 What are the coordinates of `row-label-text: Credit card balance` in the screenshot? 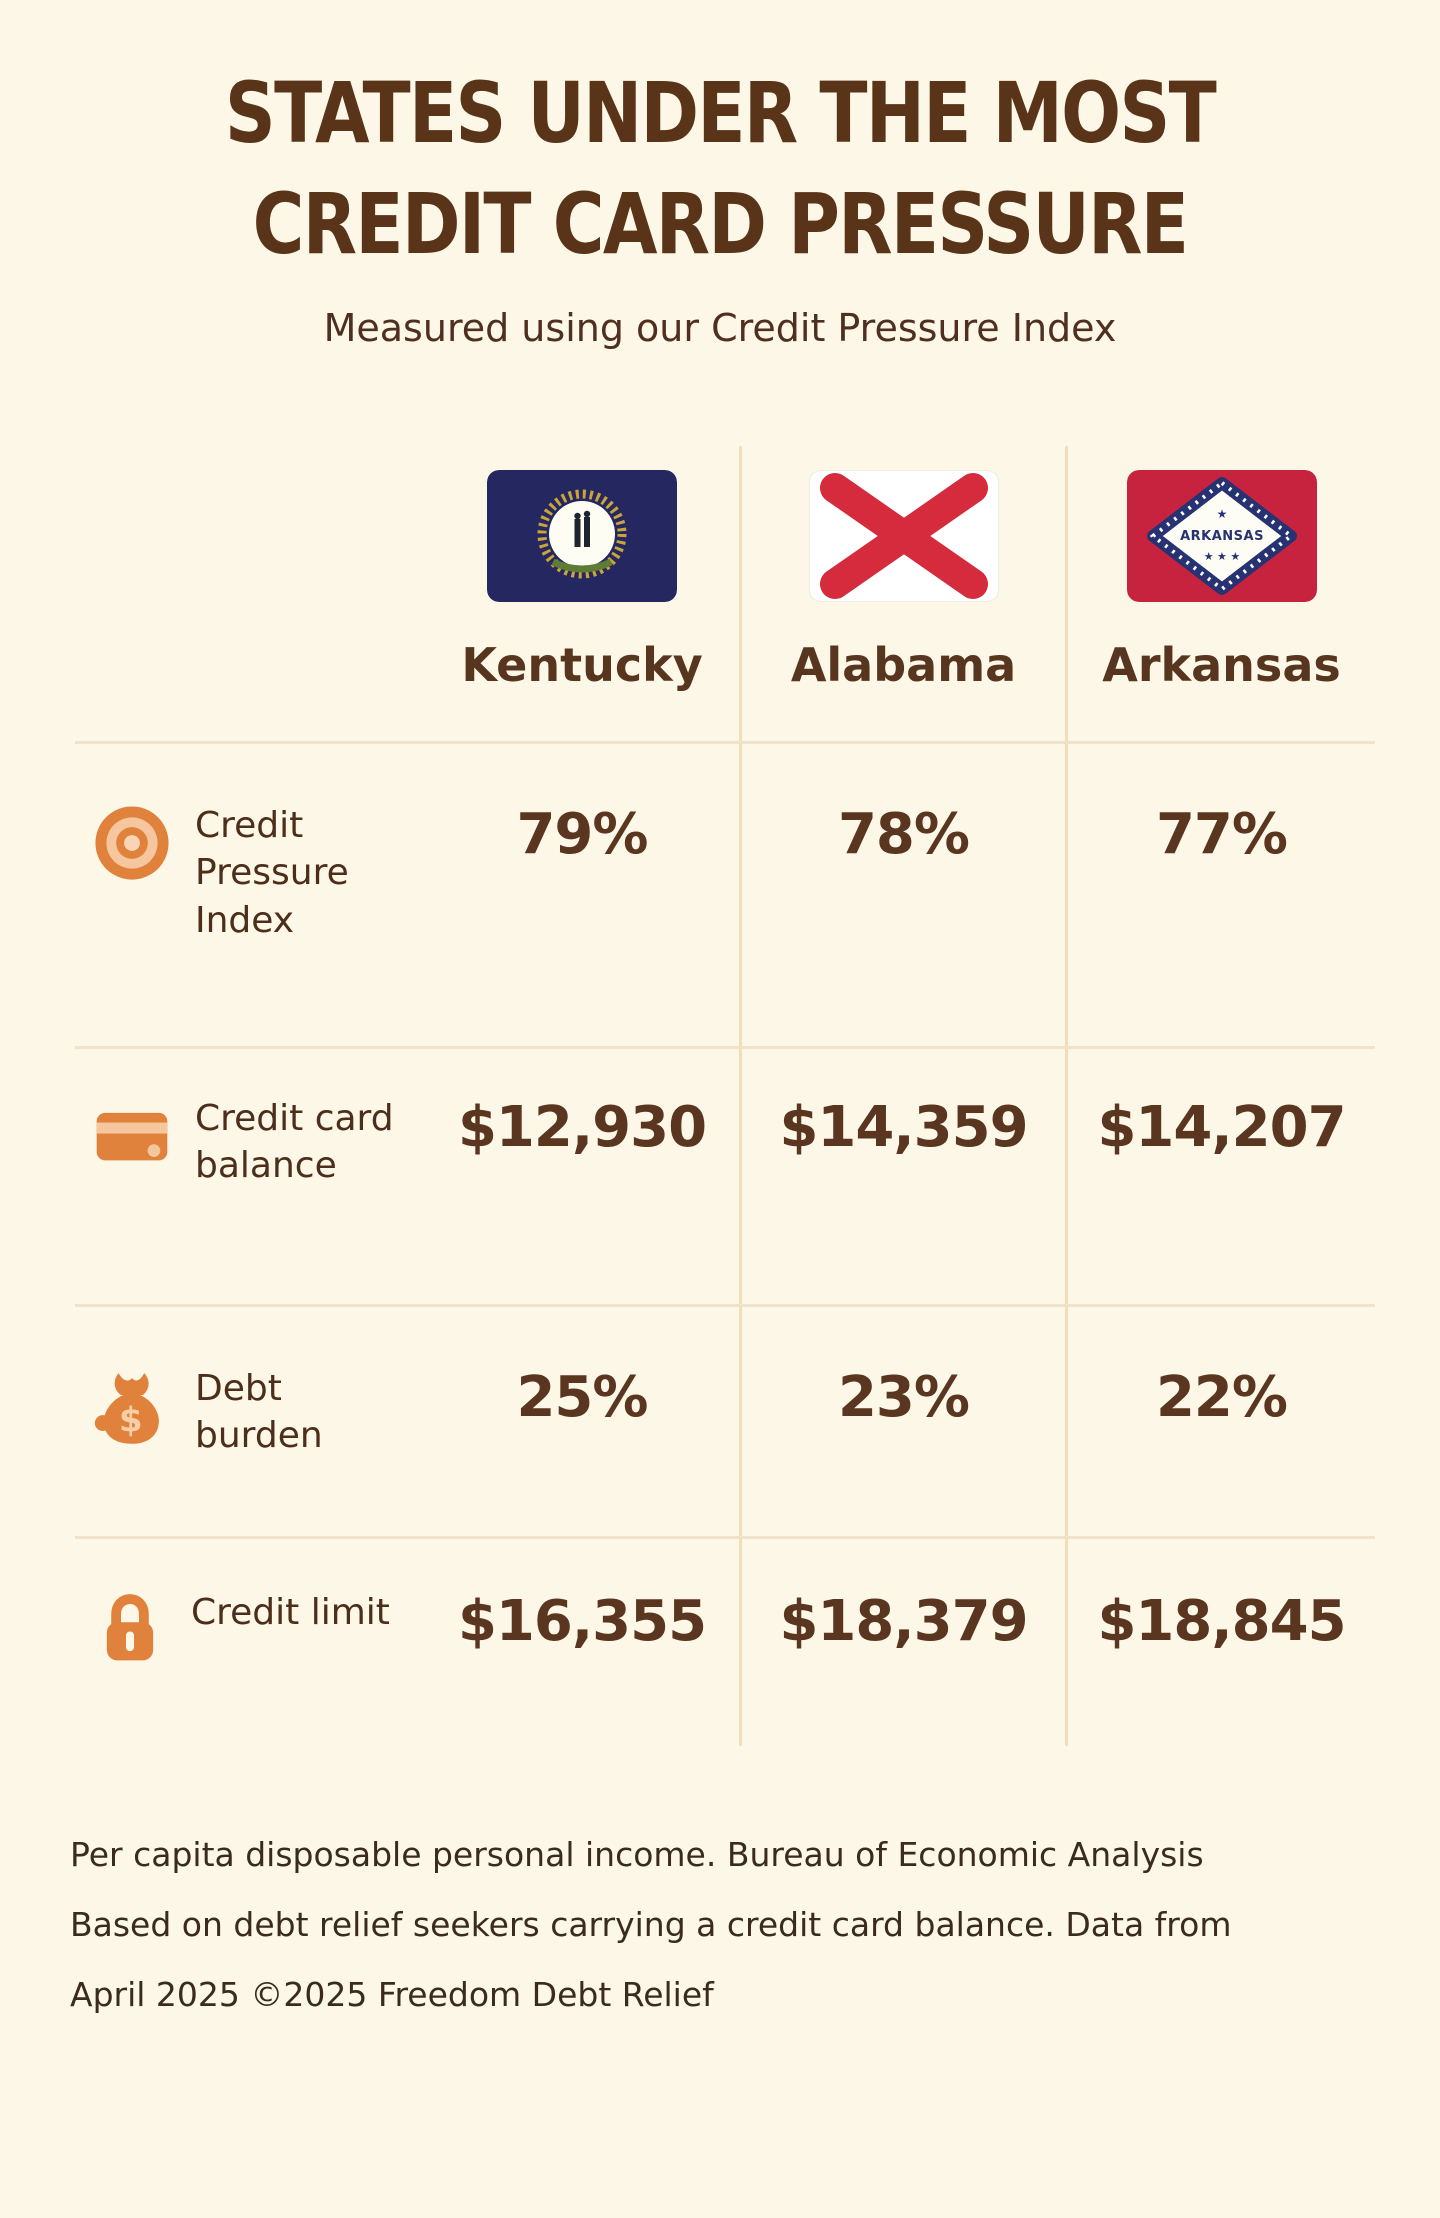 It's located at (294, 1142).